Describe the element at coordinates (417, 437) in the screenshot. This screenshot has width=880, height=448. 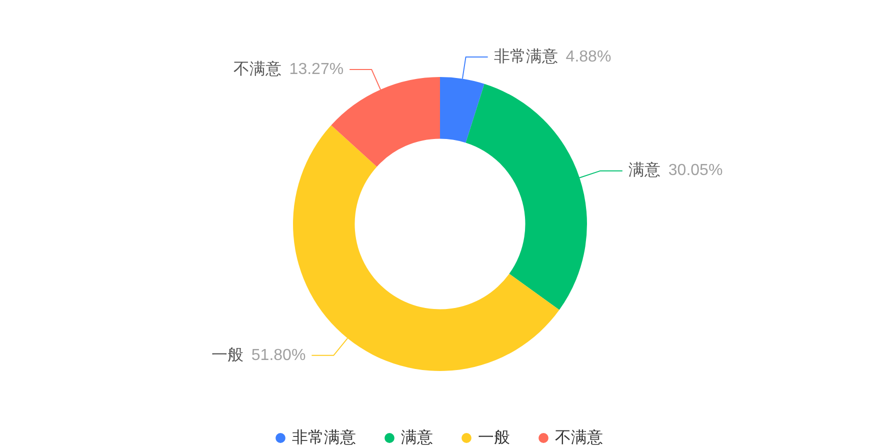
I see `legend-label: 满意` at that location.